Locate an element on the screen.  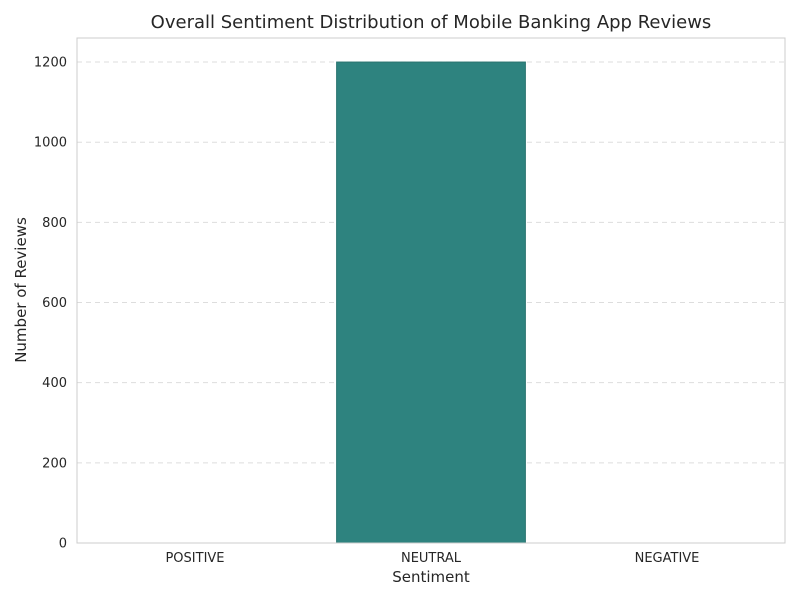
y-tick-label: 400 is located at coordinates (54, 383).